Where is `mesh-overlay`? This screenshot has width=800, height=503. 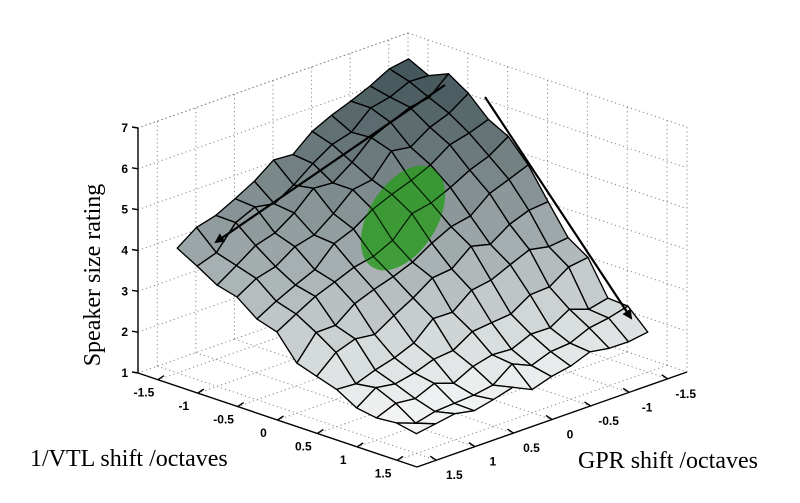 mesh-overlay is located at coordinates (417, 428).